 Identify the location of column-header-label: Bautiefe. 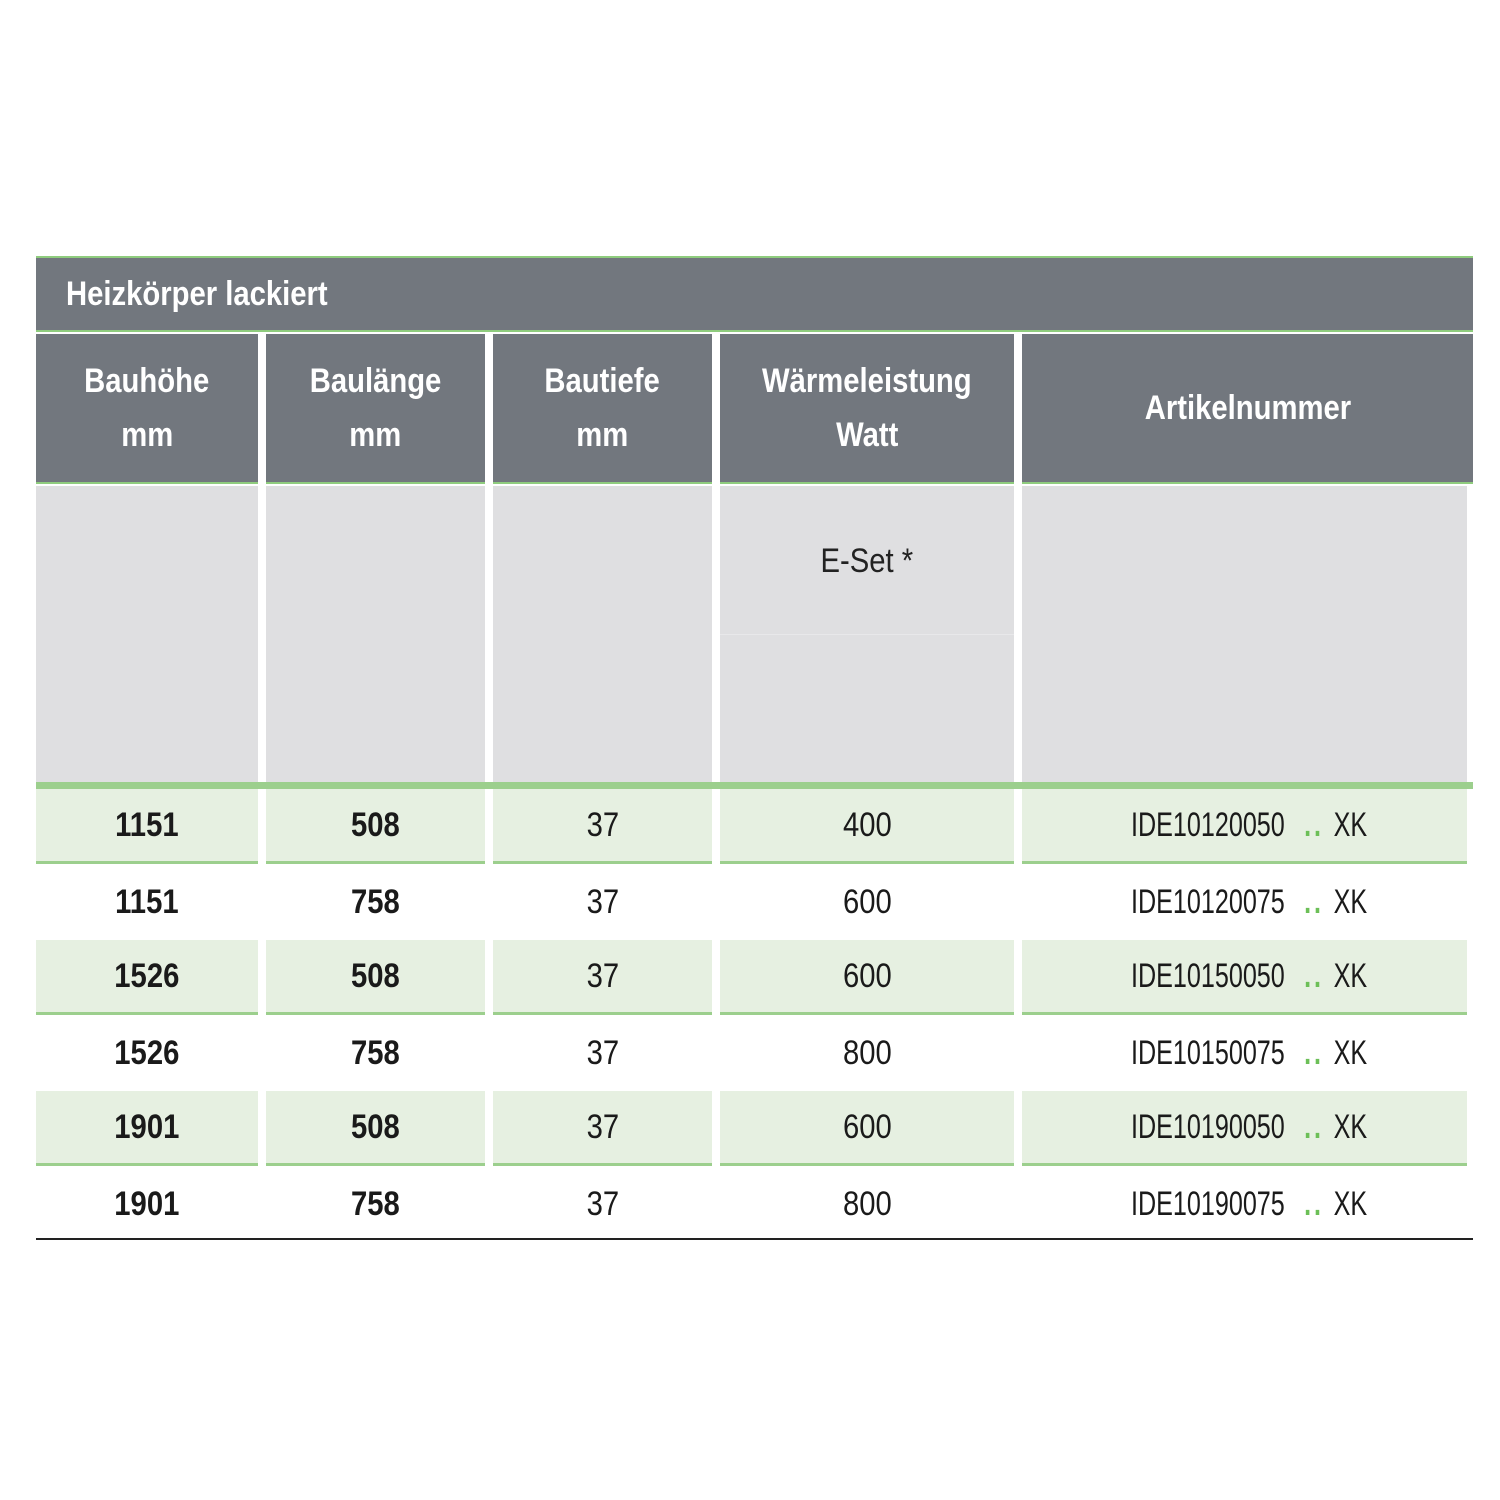
(602, 381).